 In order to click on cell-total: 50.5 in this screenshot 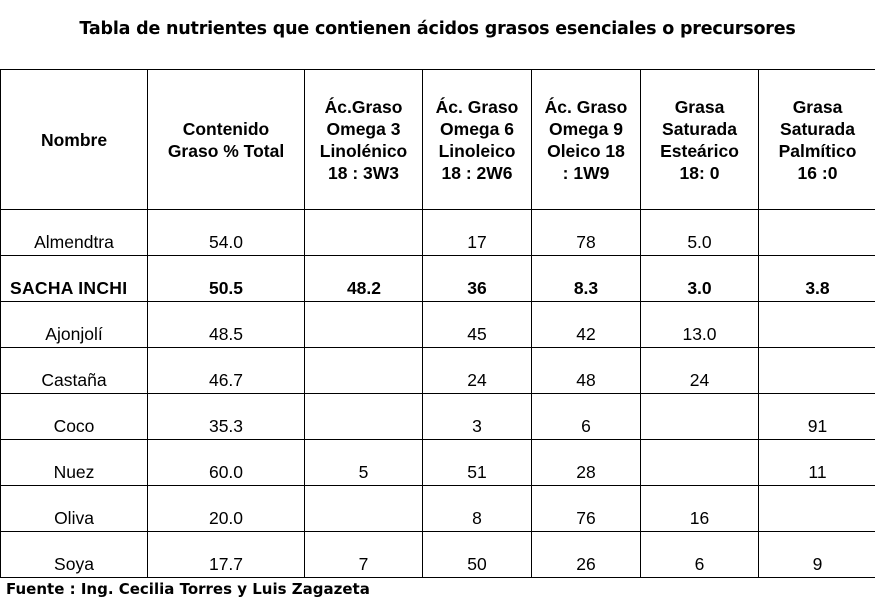, I will do `click(226, 278)`.